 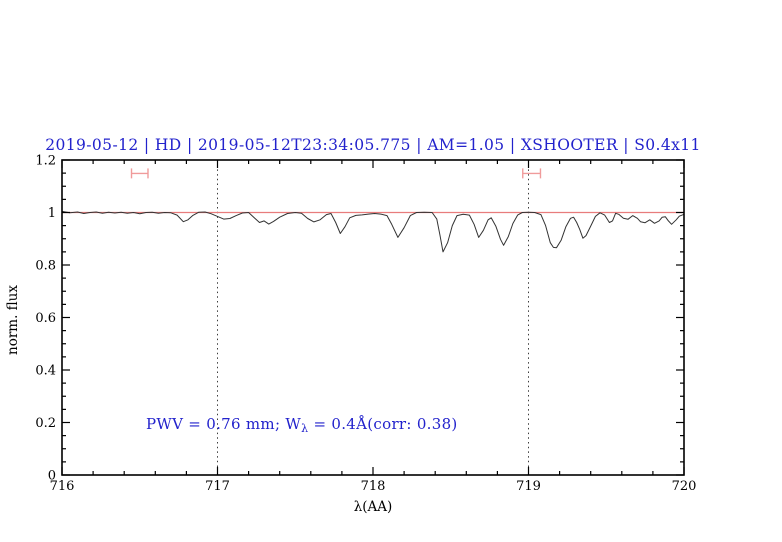 What do you see at coordinates (45, 371) in the screenshot?
I see `y-tick-label: 0.4` at bounding box center [45, 371].